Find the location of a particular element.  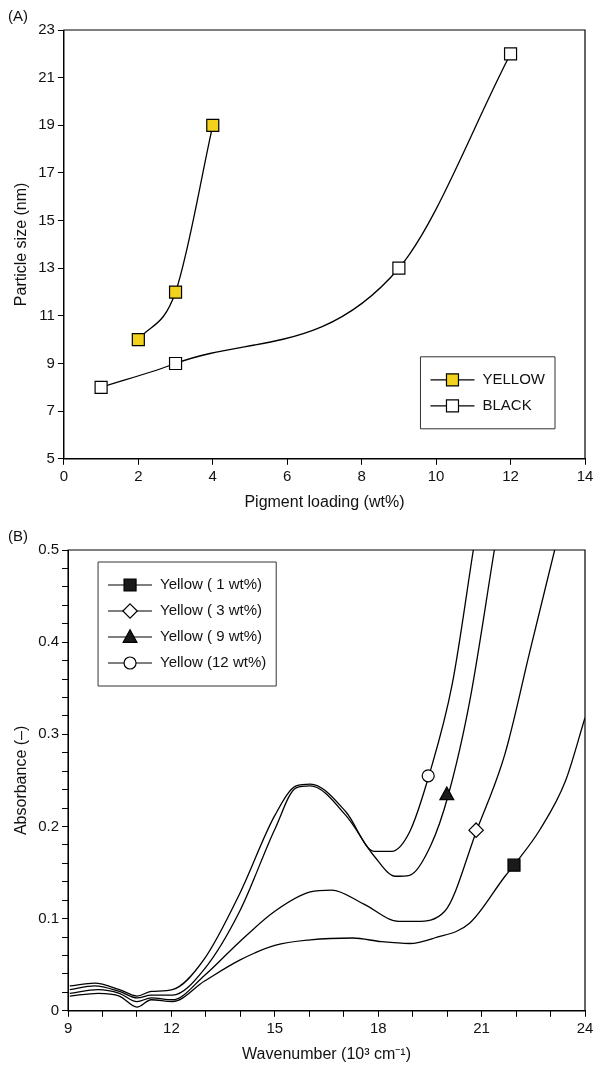

chart-title: (B) is located at coordinates (18, 536).